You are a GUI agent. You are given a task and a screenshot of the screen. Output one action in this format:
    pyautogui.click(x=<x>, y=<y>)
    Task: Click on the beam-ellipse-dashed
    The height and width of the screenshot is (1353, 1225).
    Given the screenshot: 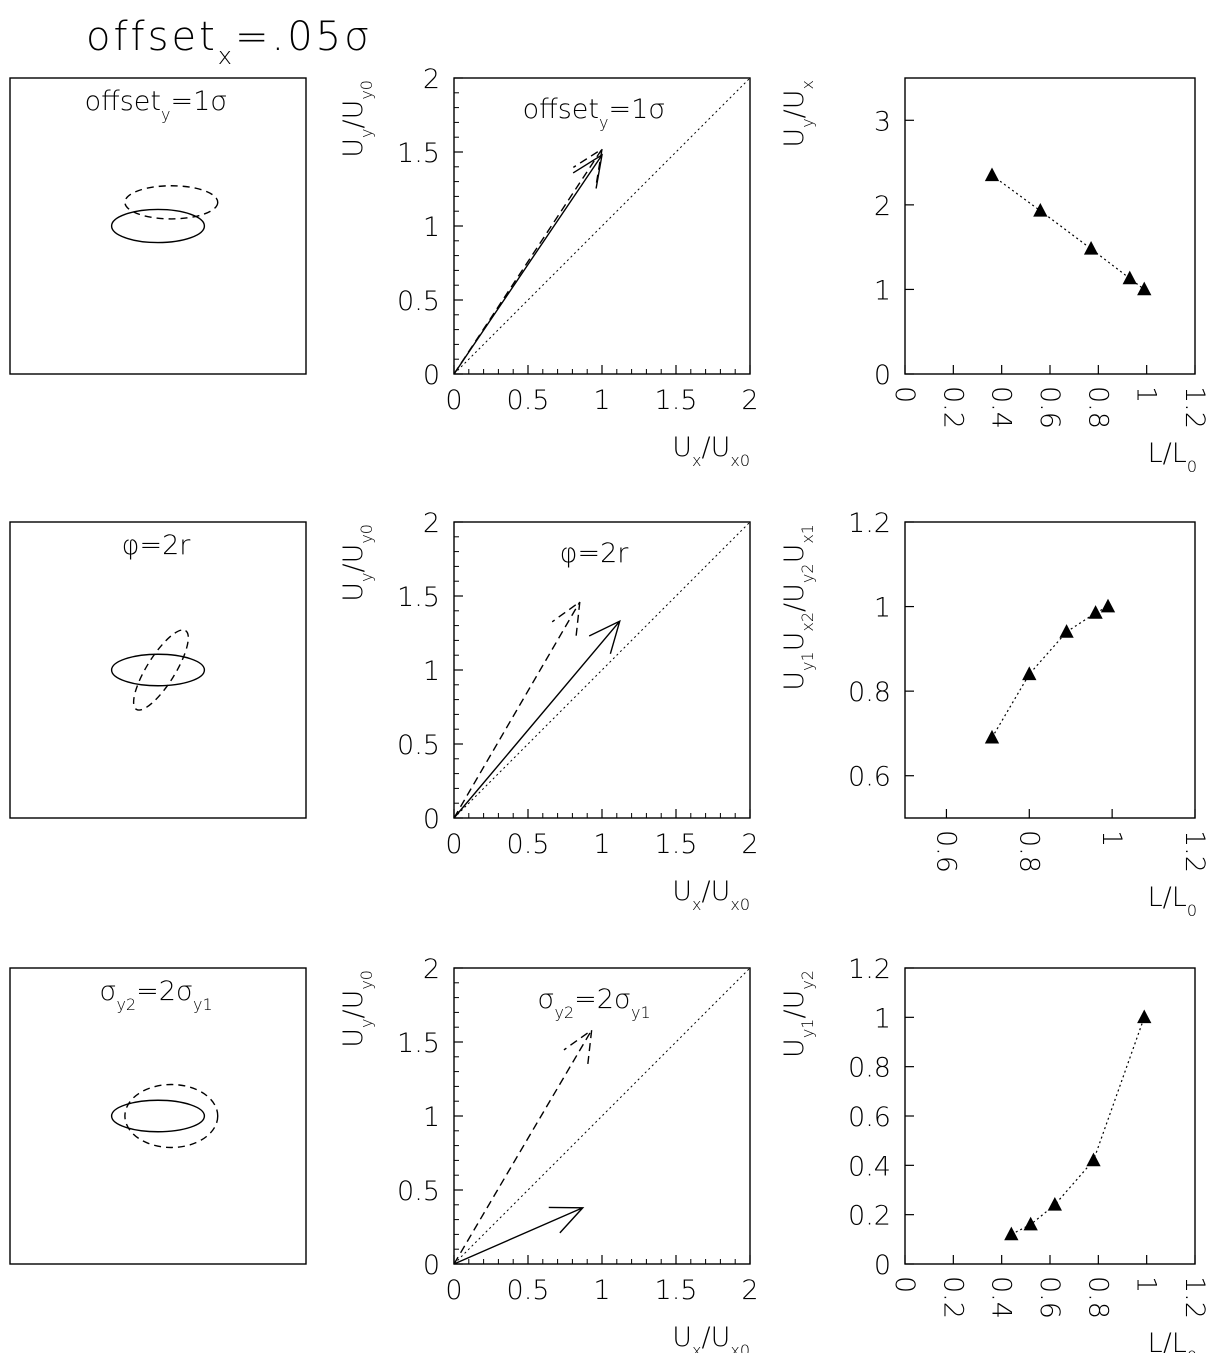 What is the action you would take?
    pyautogui.click(x=171, y=1116)
    